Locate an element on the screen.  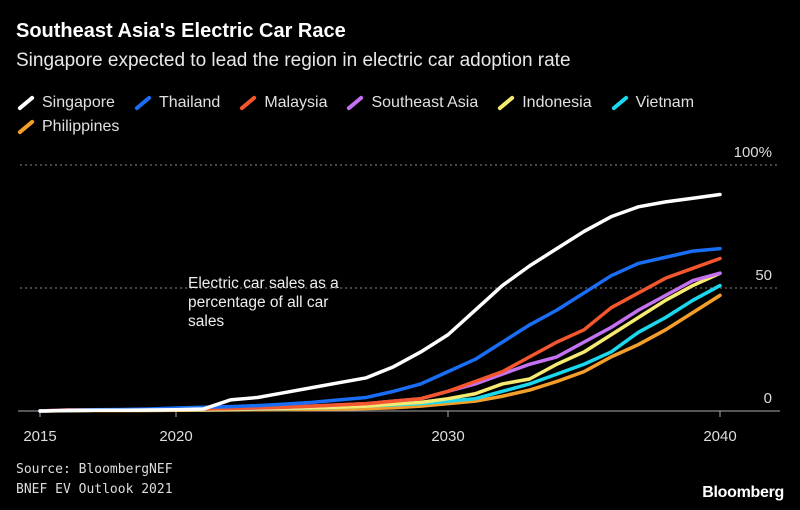
chart-title: Southeast Asia's Electric Car Race is located at coordinates (181, 31).